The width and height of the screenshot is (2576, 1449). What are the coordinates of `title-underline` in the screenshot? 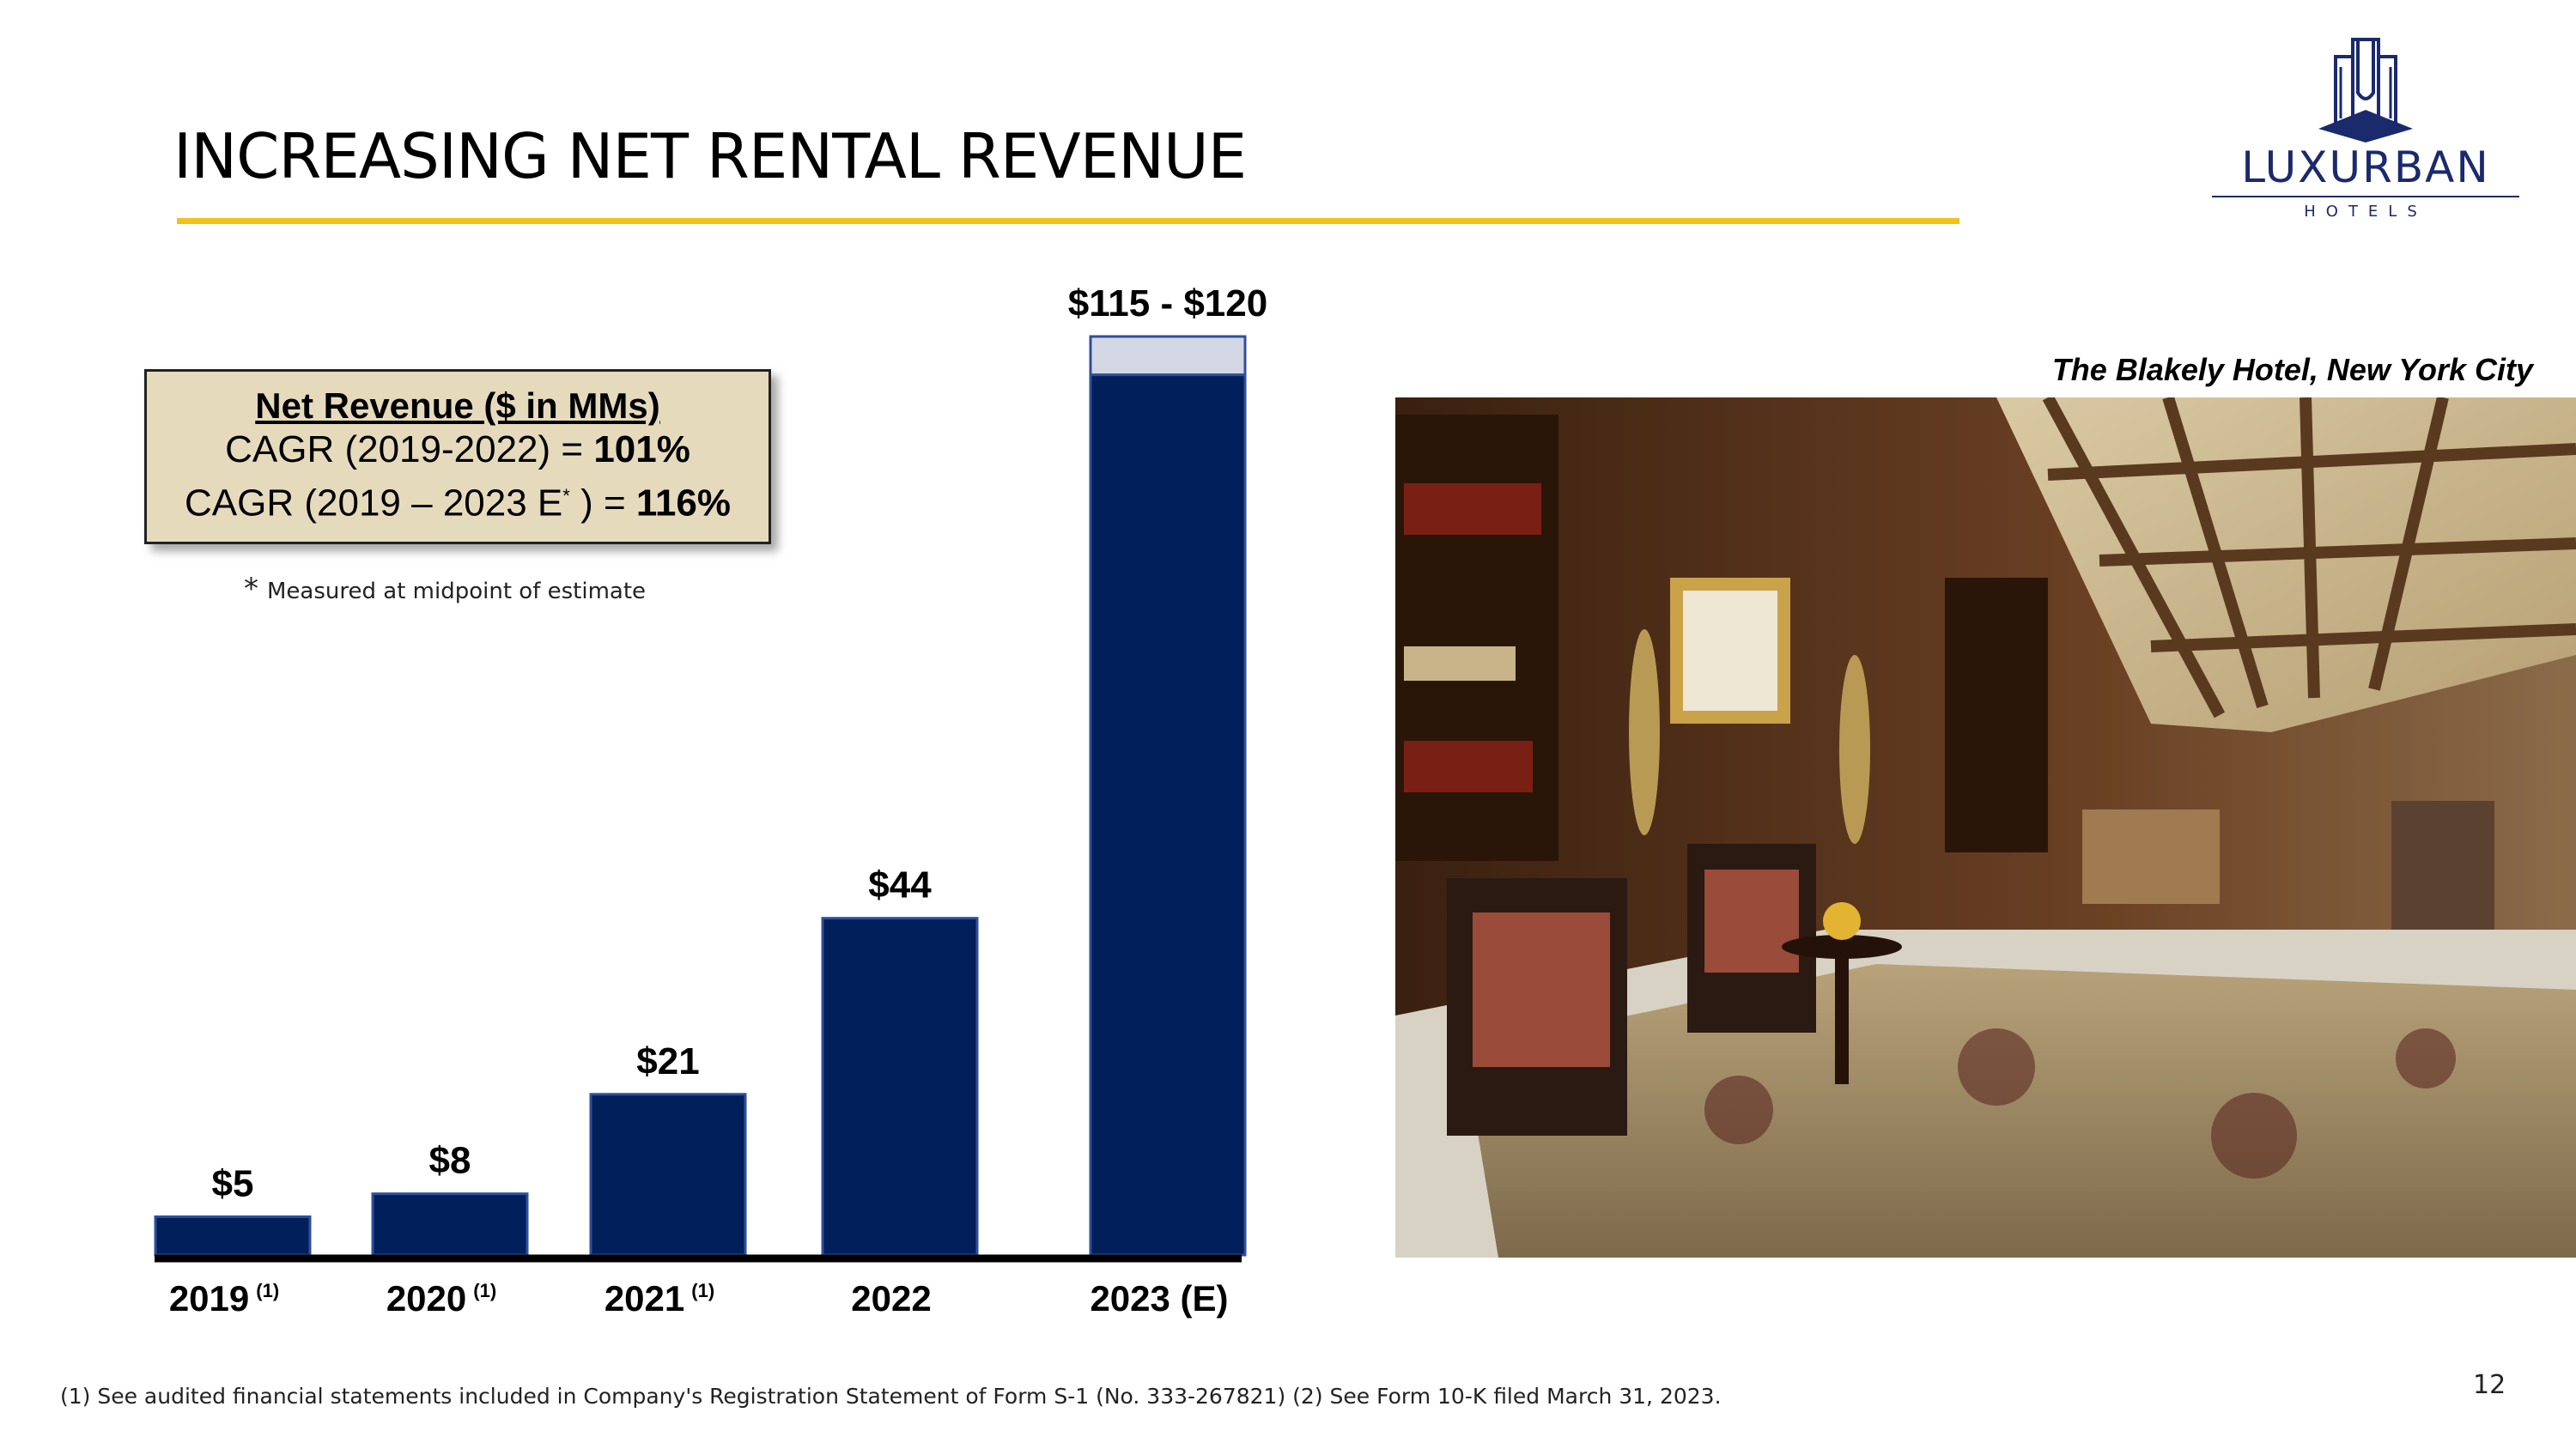 It's located at (1068, 221).